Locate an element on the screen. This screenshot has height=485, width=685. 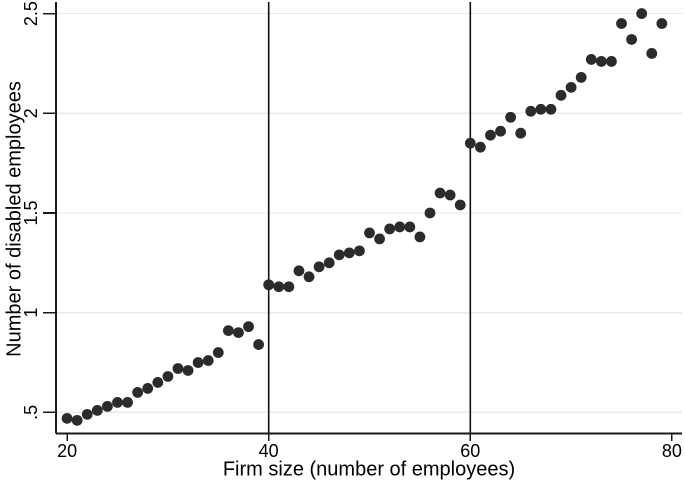
x-tick-label: 20 is located at coordinates (67, 451).